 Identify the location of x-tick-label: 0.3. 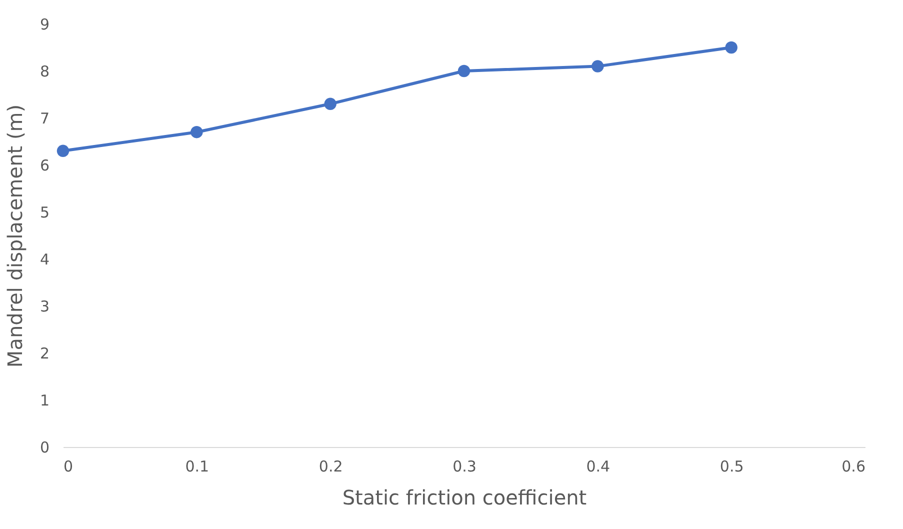
(464, 467).